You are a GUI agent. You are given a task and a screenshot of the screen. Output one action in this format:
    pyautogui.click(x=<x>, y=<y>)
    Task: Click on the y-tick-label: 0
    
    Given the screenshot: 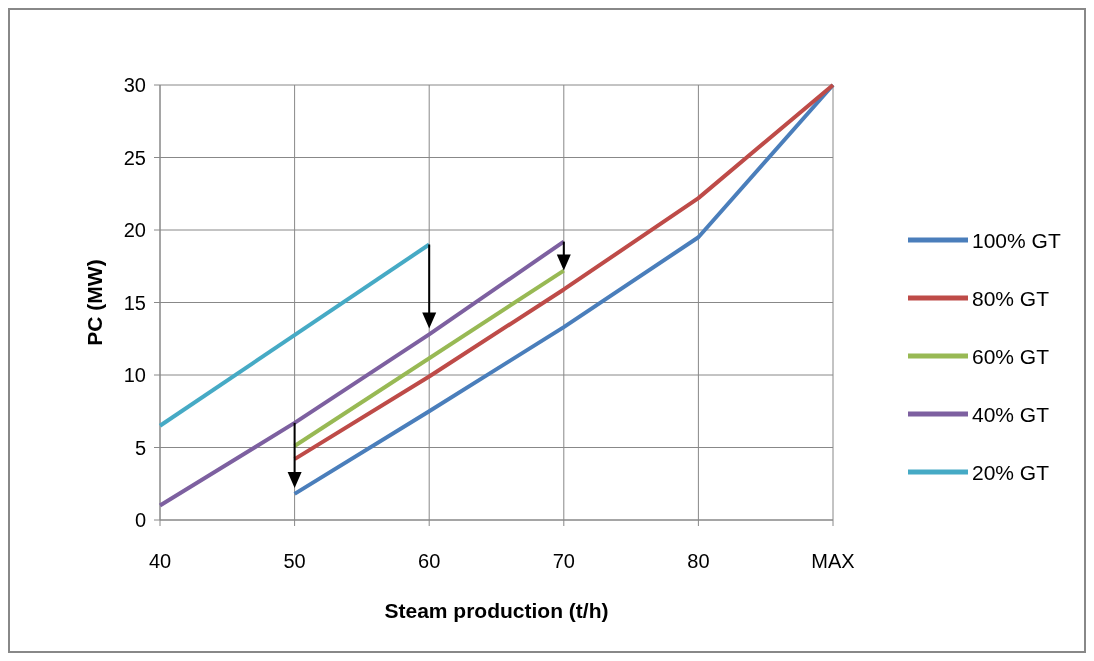 What is the action you would take?
    pyautogui.click(x=140, y=520)
    